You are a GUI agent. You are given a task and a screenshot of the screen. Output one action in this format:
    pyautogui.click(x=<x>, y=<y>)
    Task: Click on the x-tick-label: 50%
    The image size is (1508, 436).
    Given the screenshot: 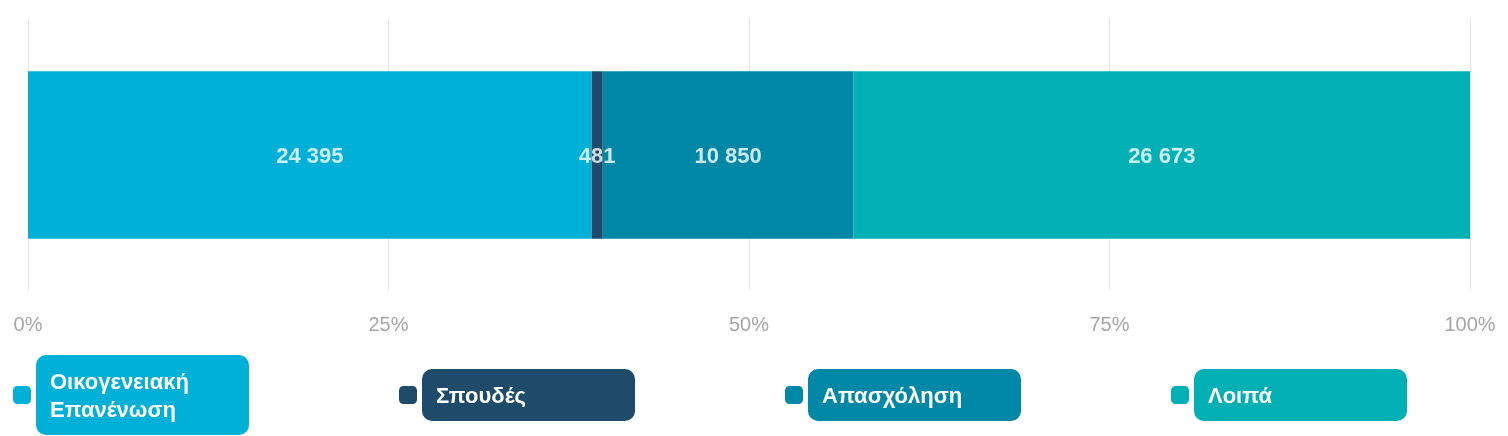 What is the action you would take?
    pyautogui.click(x=749, y=324)
    